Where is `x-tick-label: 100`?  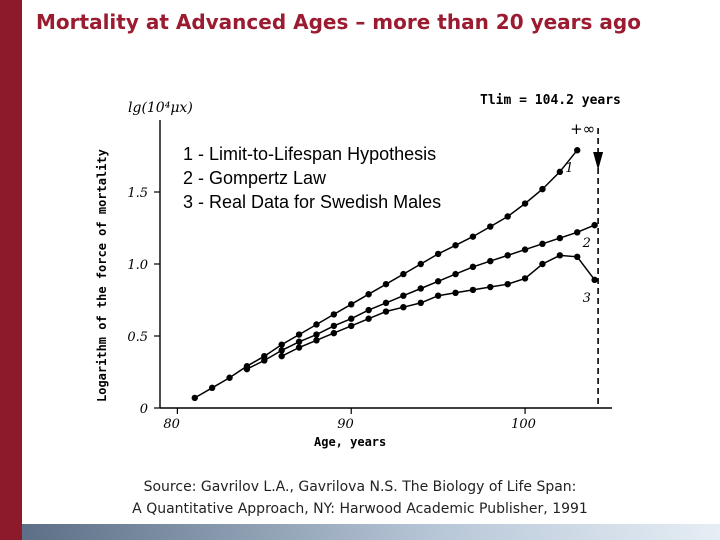 x-tick-label: 100 is located at coordinates (523, 424).